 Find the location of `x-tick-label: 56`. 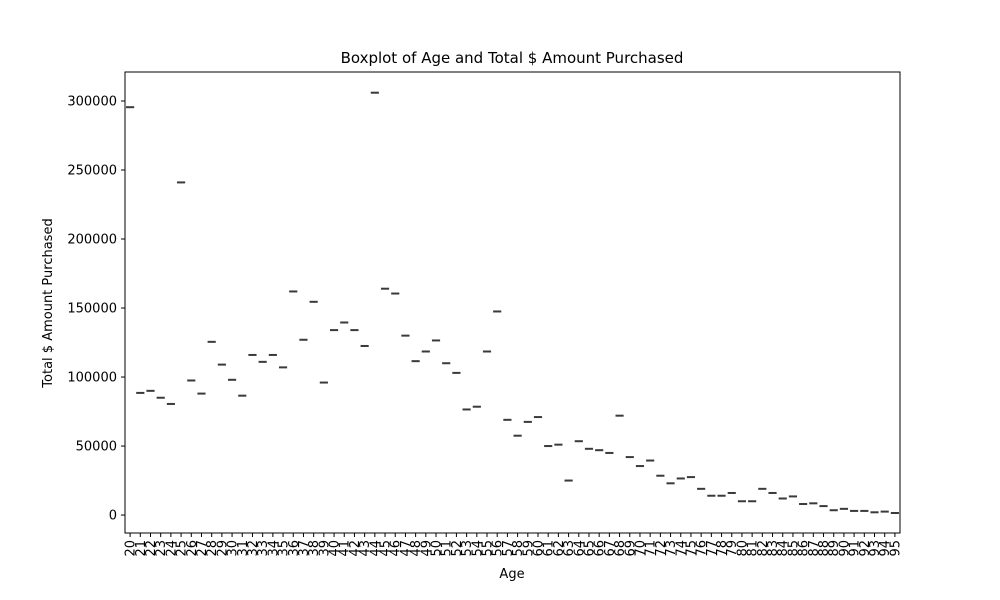

x-tick-label: 56 is located at coordinates (498, 548).